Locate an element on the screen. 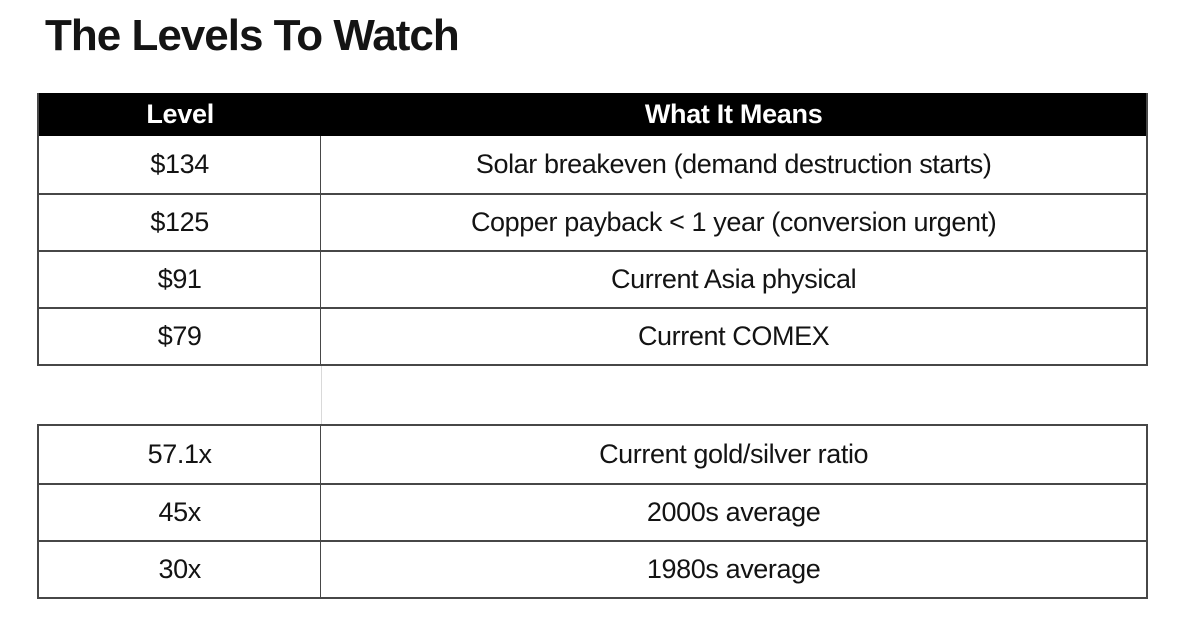 The width and height of the screenshot is (1199, 628). page-title: The Levels To Watch is located at coordinates (252, 35).